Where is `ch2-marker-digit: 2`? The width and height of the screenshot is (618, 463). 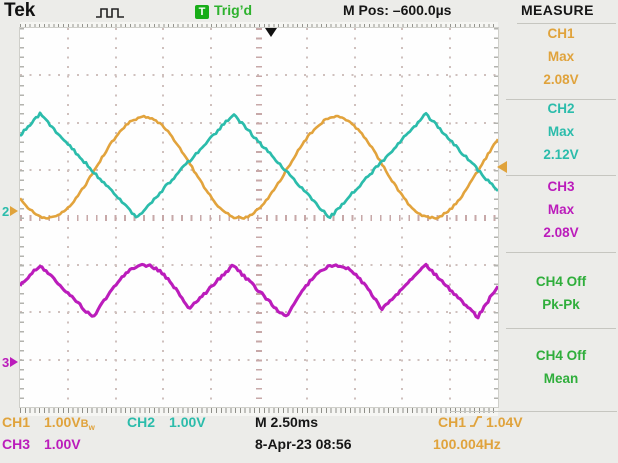 ch2-marker-digit: 2 is located at coordinates (6, 211).